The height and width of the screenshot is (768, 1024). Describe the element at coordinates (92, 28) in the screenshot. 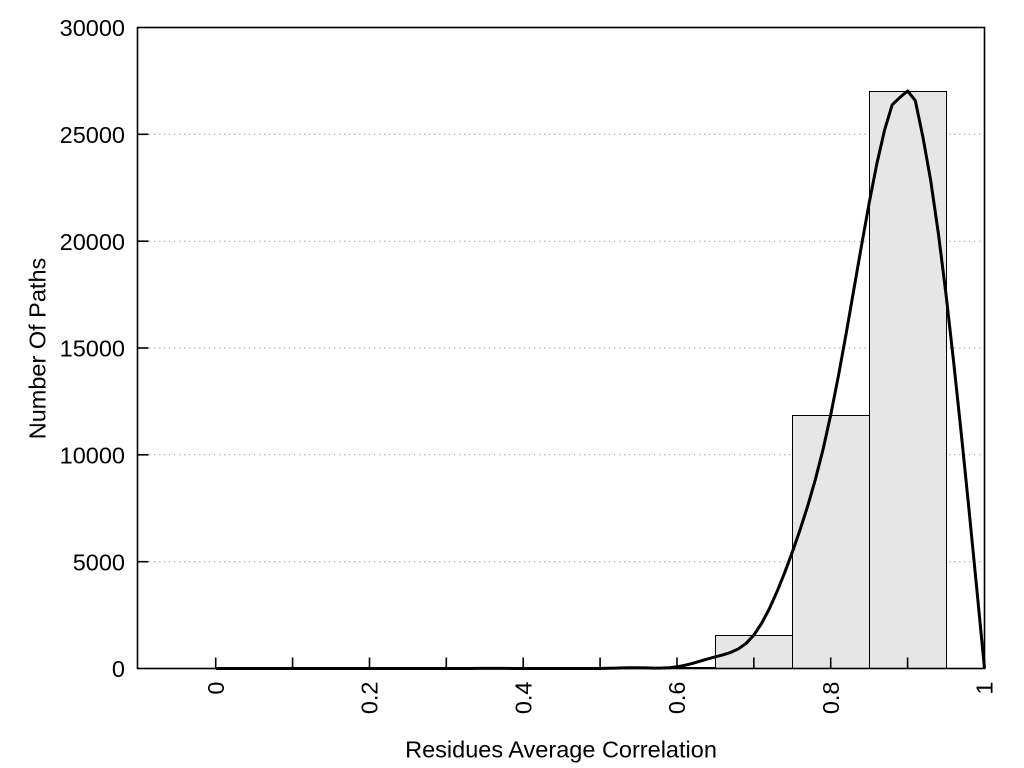

I see `svg-text: 30000` at that location.